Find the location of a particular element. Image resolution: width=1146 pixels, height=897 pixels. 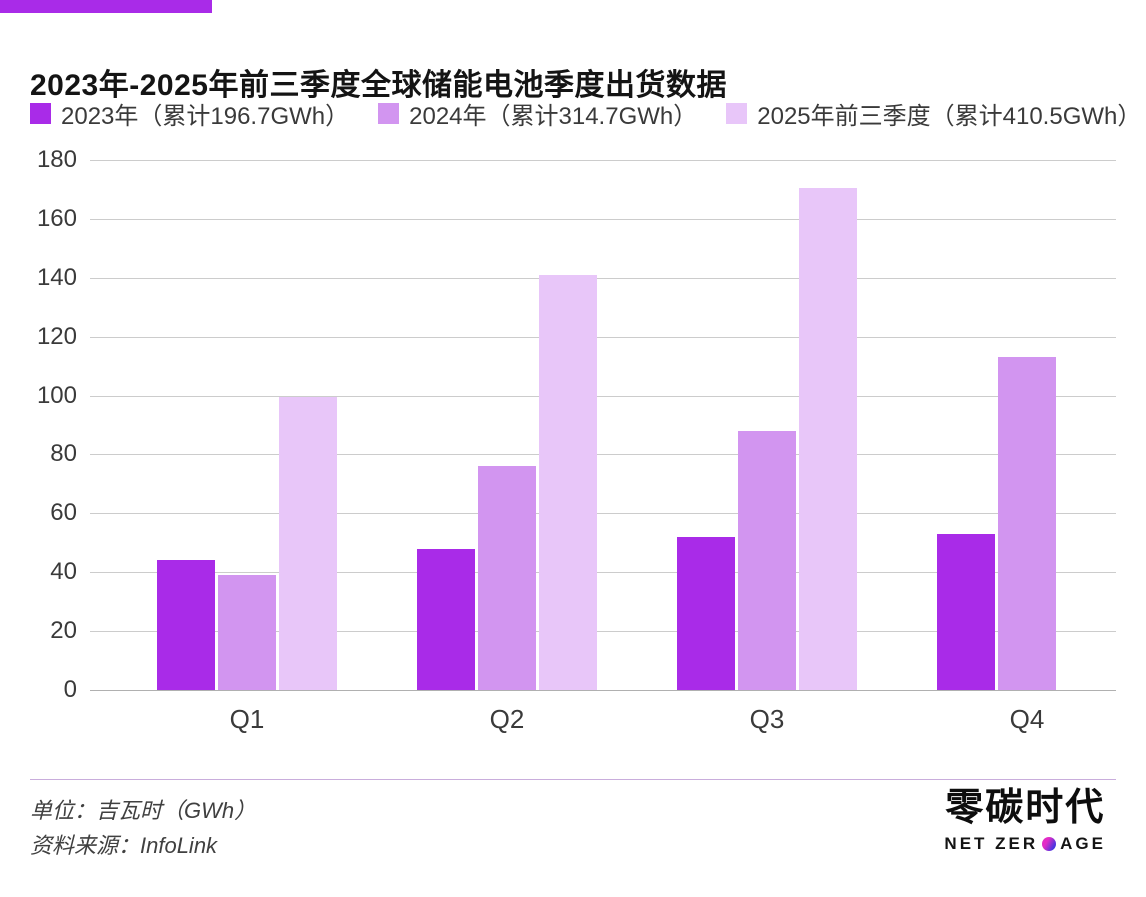

legend-label-2024: 2024年（累计314.7GWh） is located at coordinates (553, 116).